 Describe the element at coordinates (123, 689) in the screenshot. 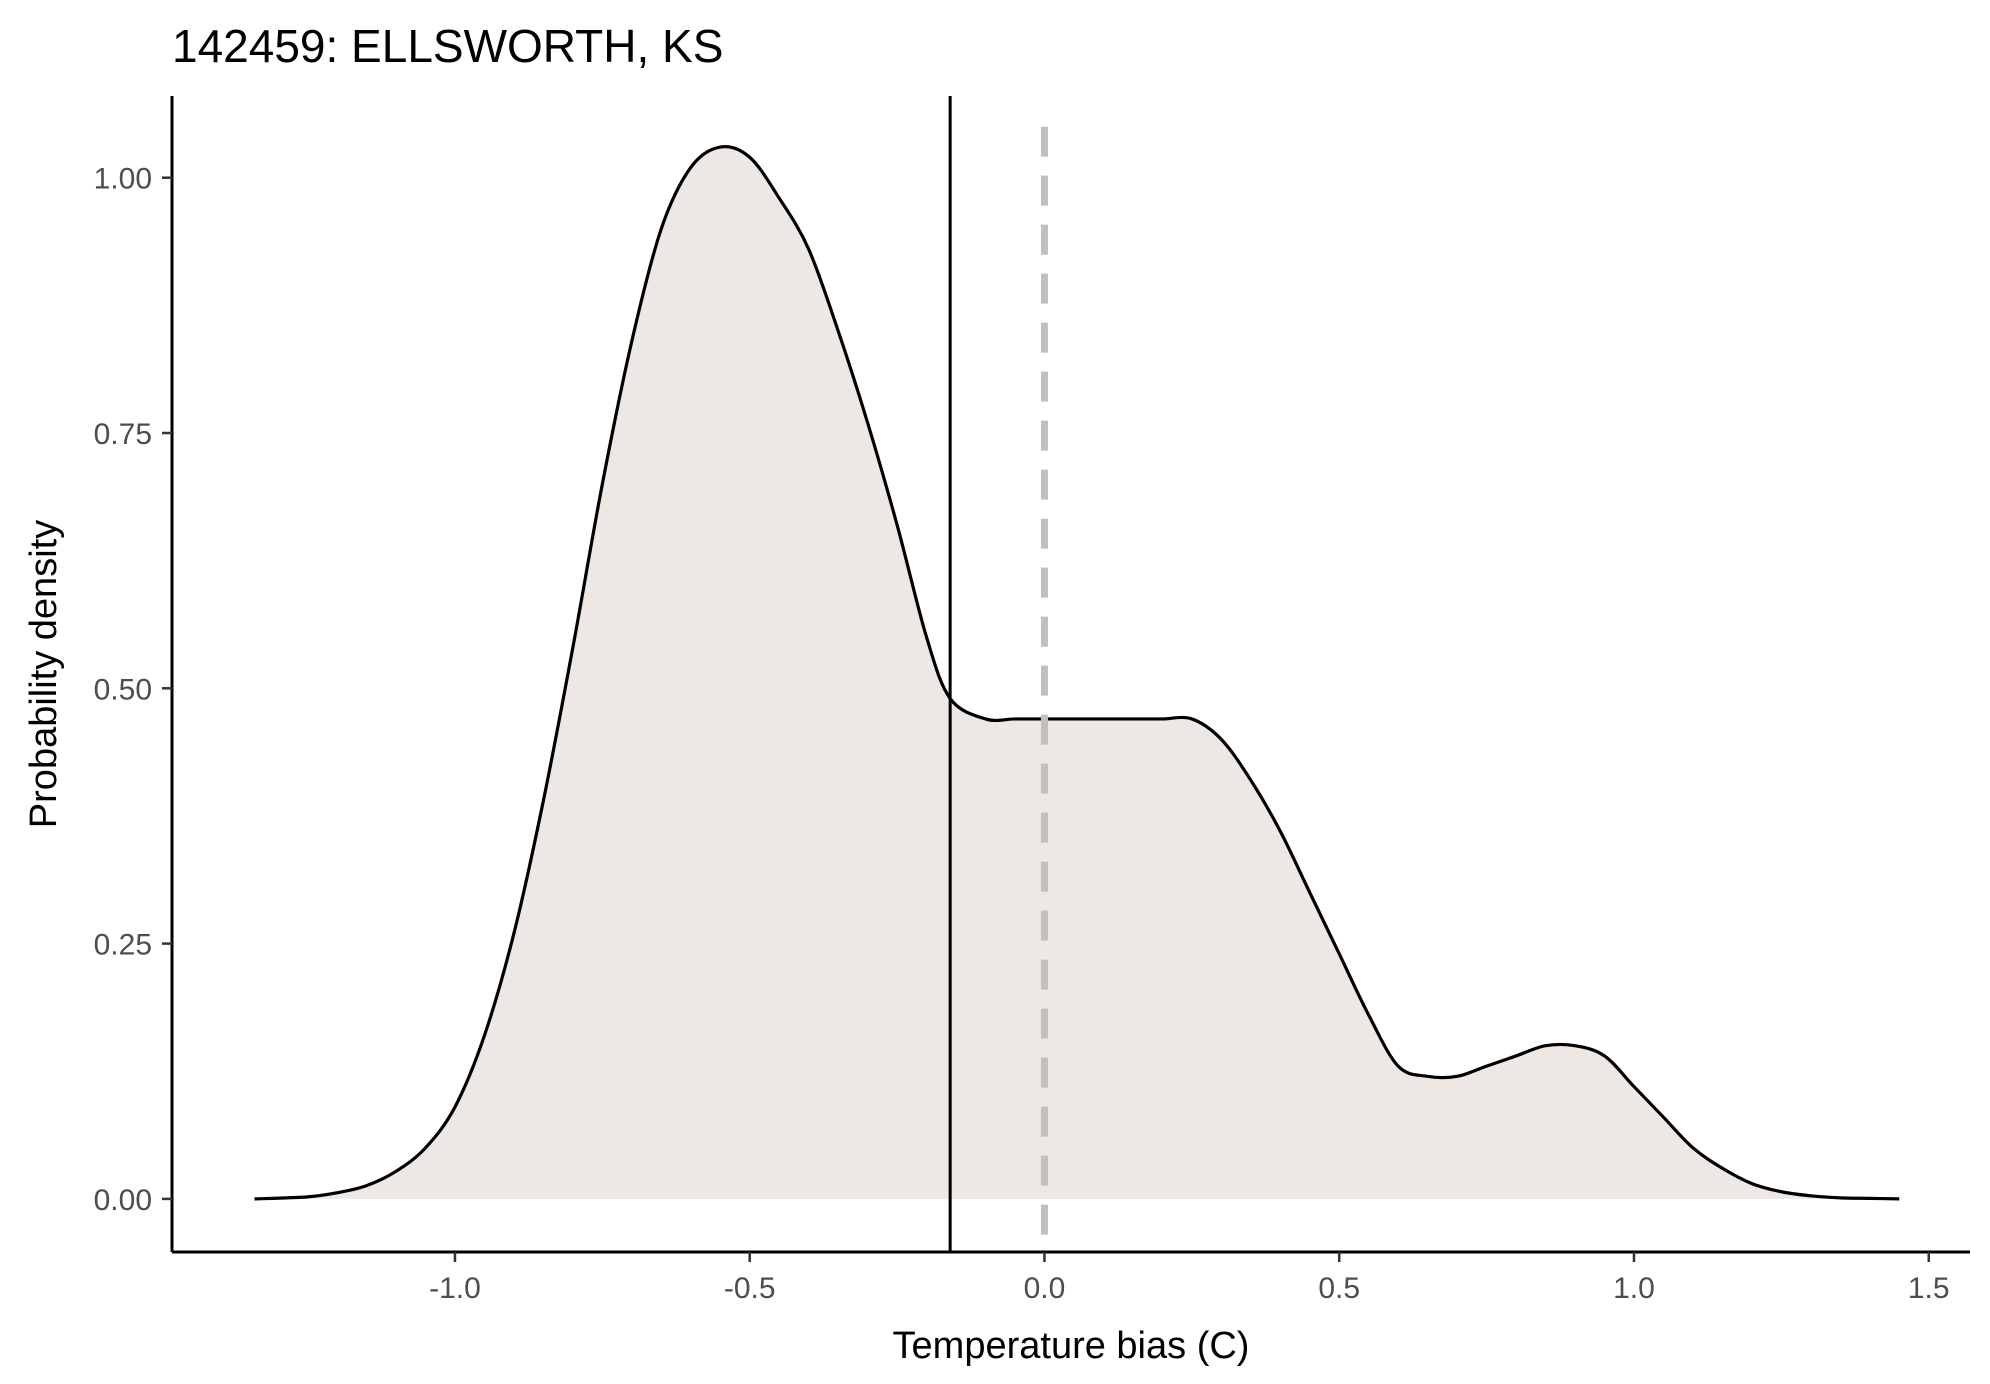

I see `y-tick-label: 0.50` at that location.